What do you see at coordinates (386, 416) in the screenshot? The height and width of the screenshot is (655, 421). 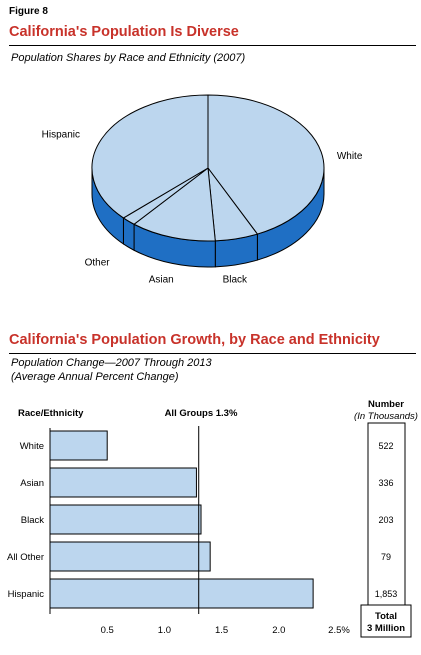 I see `number-subheader: (In Thousands)` at bounding box center [386, 416].